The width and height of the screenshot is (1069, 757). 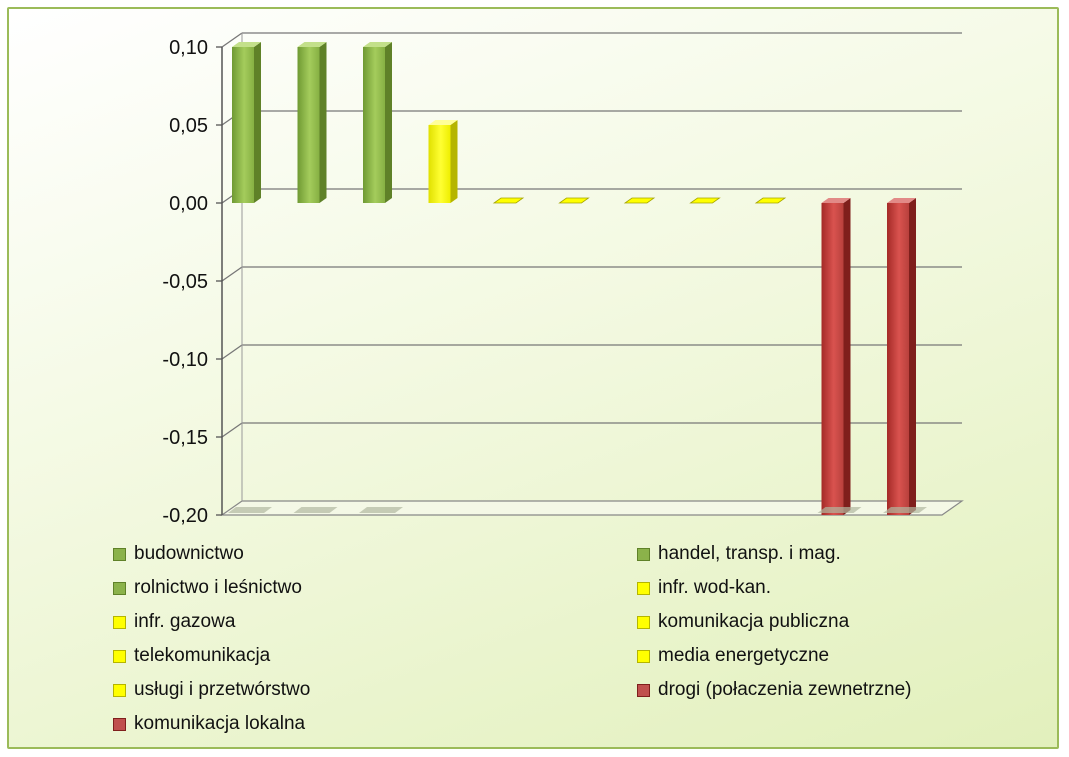 What do you see at coordinates (188, 48) in the screenshot?
I see `y-tick-label: 0,10` at bounding box center [188, 48].